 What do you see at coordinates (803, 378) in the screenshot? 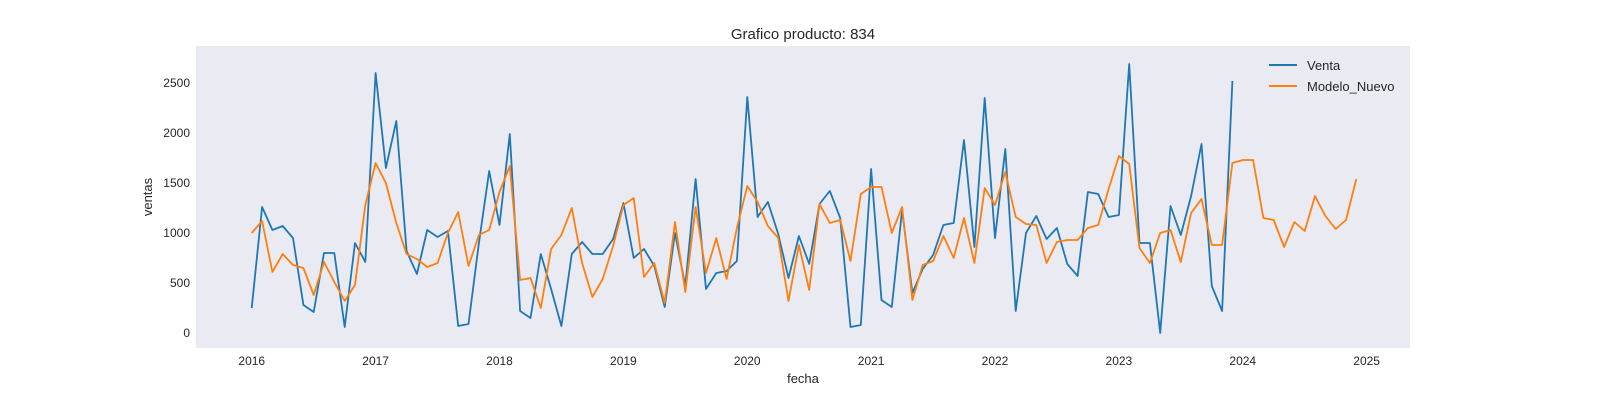
I see `x-axis-label: fecha` at bounding box center [803, 378].